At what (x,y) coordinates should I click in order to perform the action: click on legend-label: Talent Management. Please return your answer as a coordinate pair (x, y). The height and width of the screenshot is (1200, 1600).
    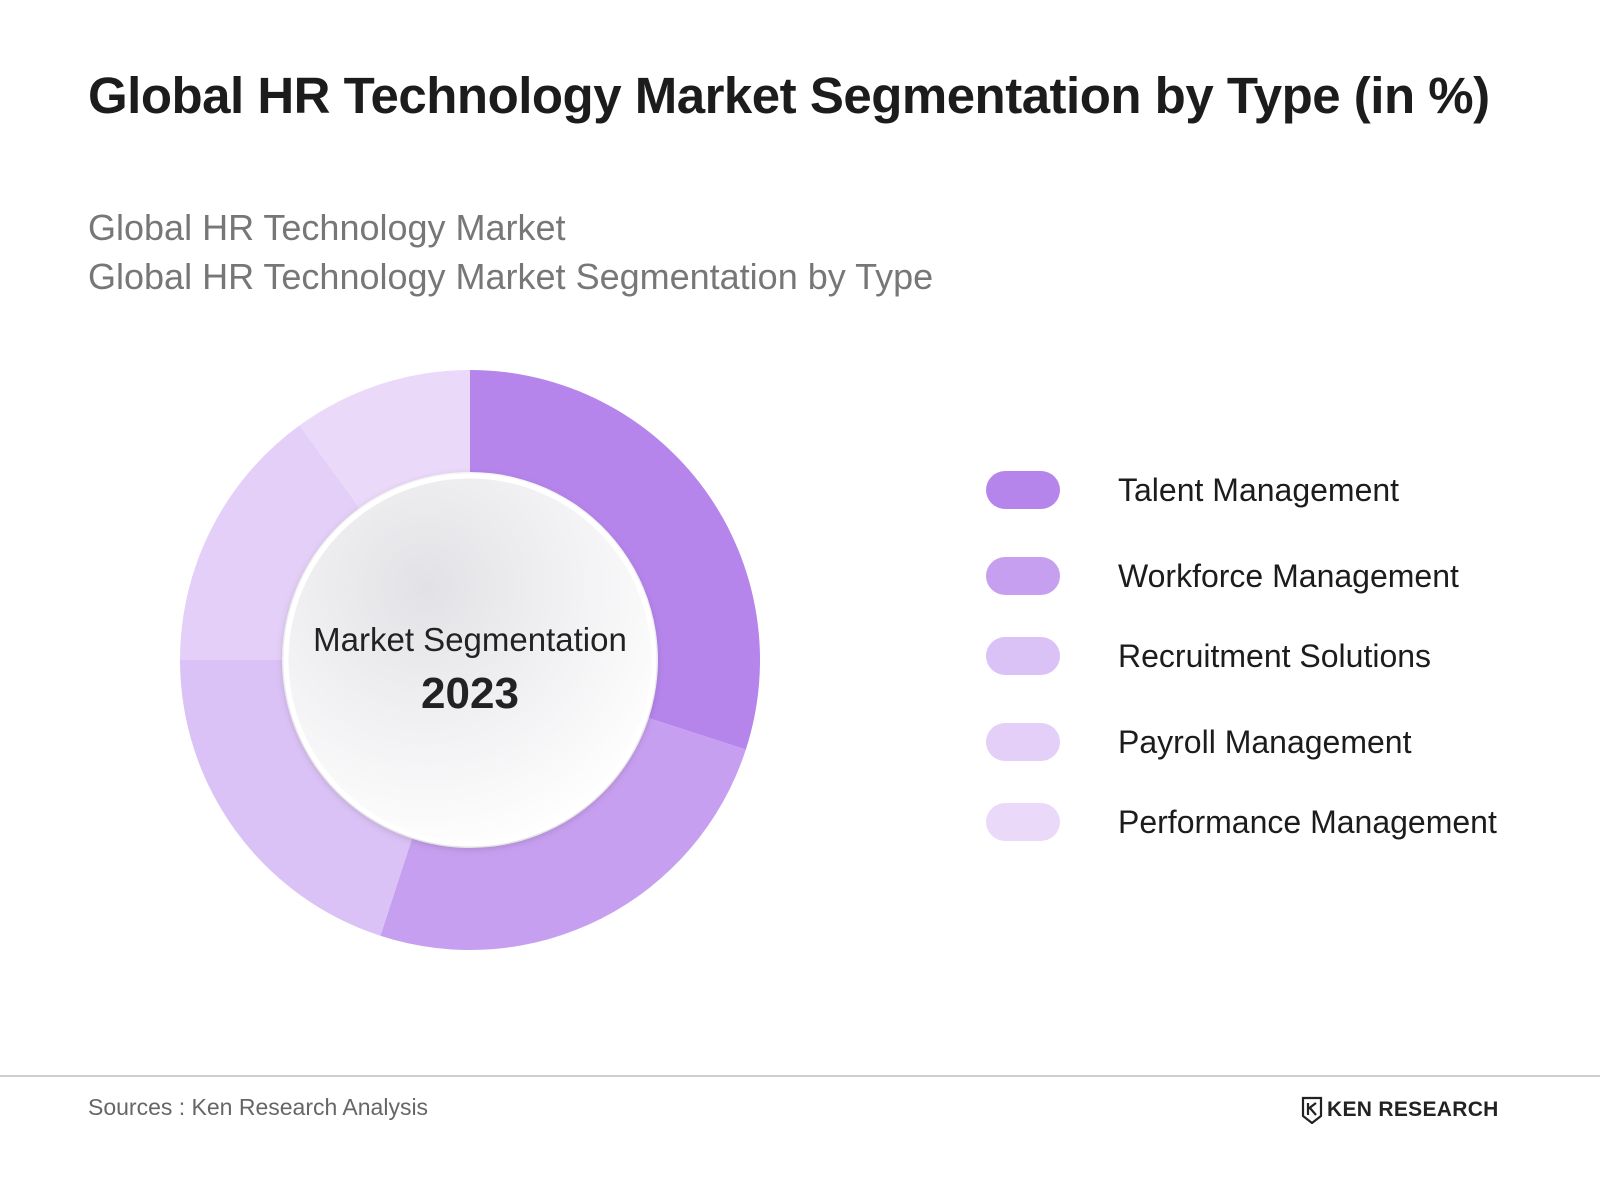
    Looking at the image, I should click on (1259, 489).